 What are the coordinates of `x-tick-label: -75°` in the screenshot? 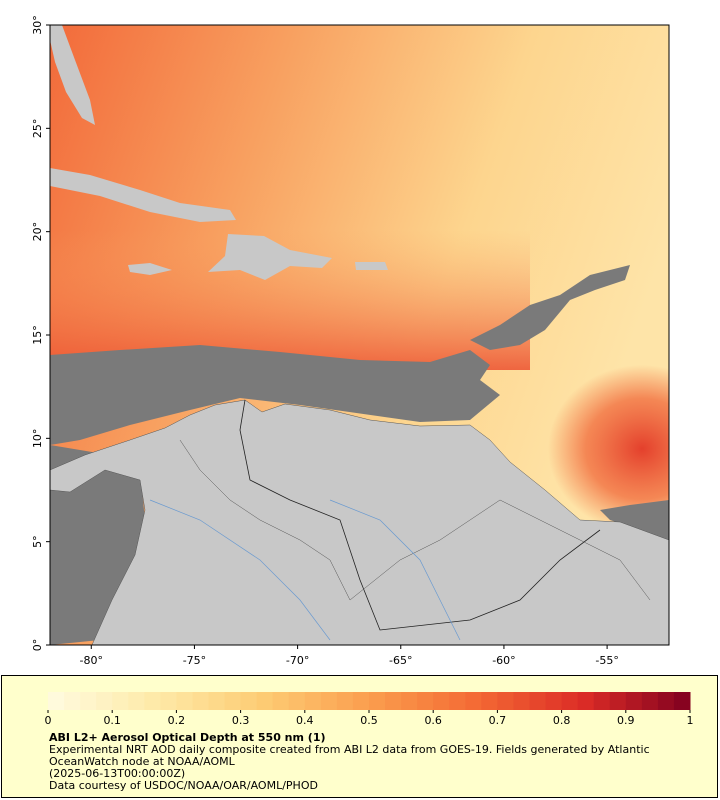 It's located at (194, 660).